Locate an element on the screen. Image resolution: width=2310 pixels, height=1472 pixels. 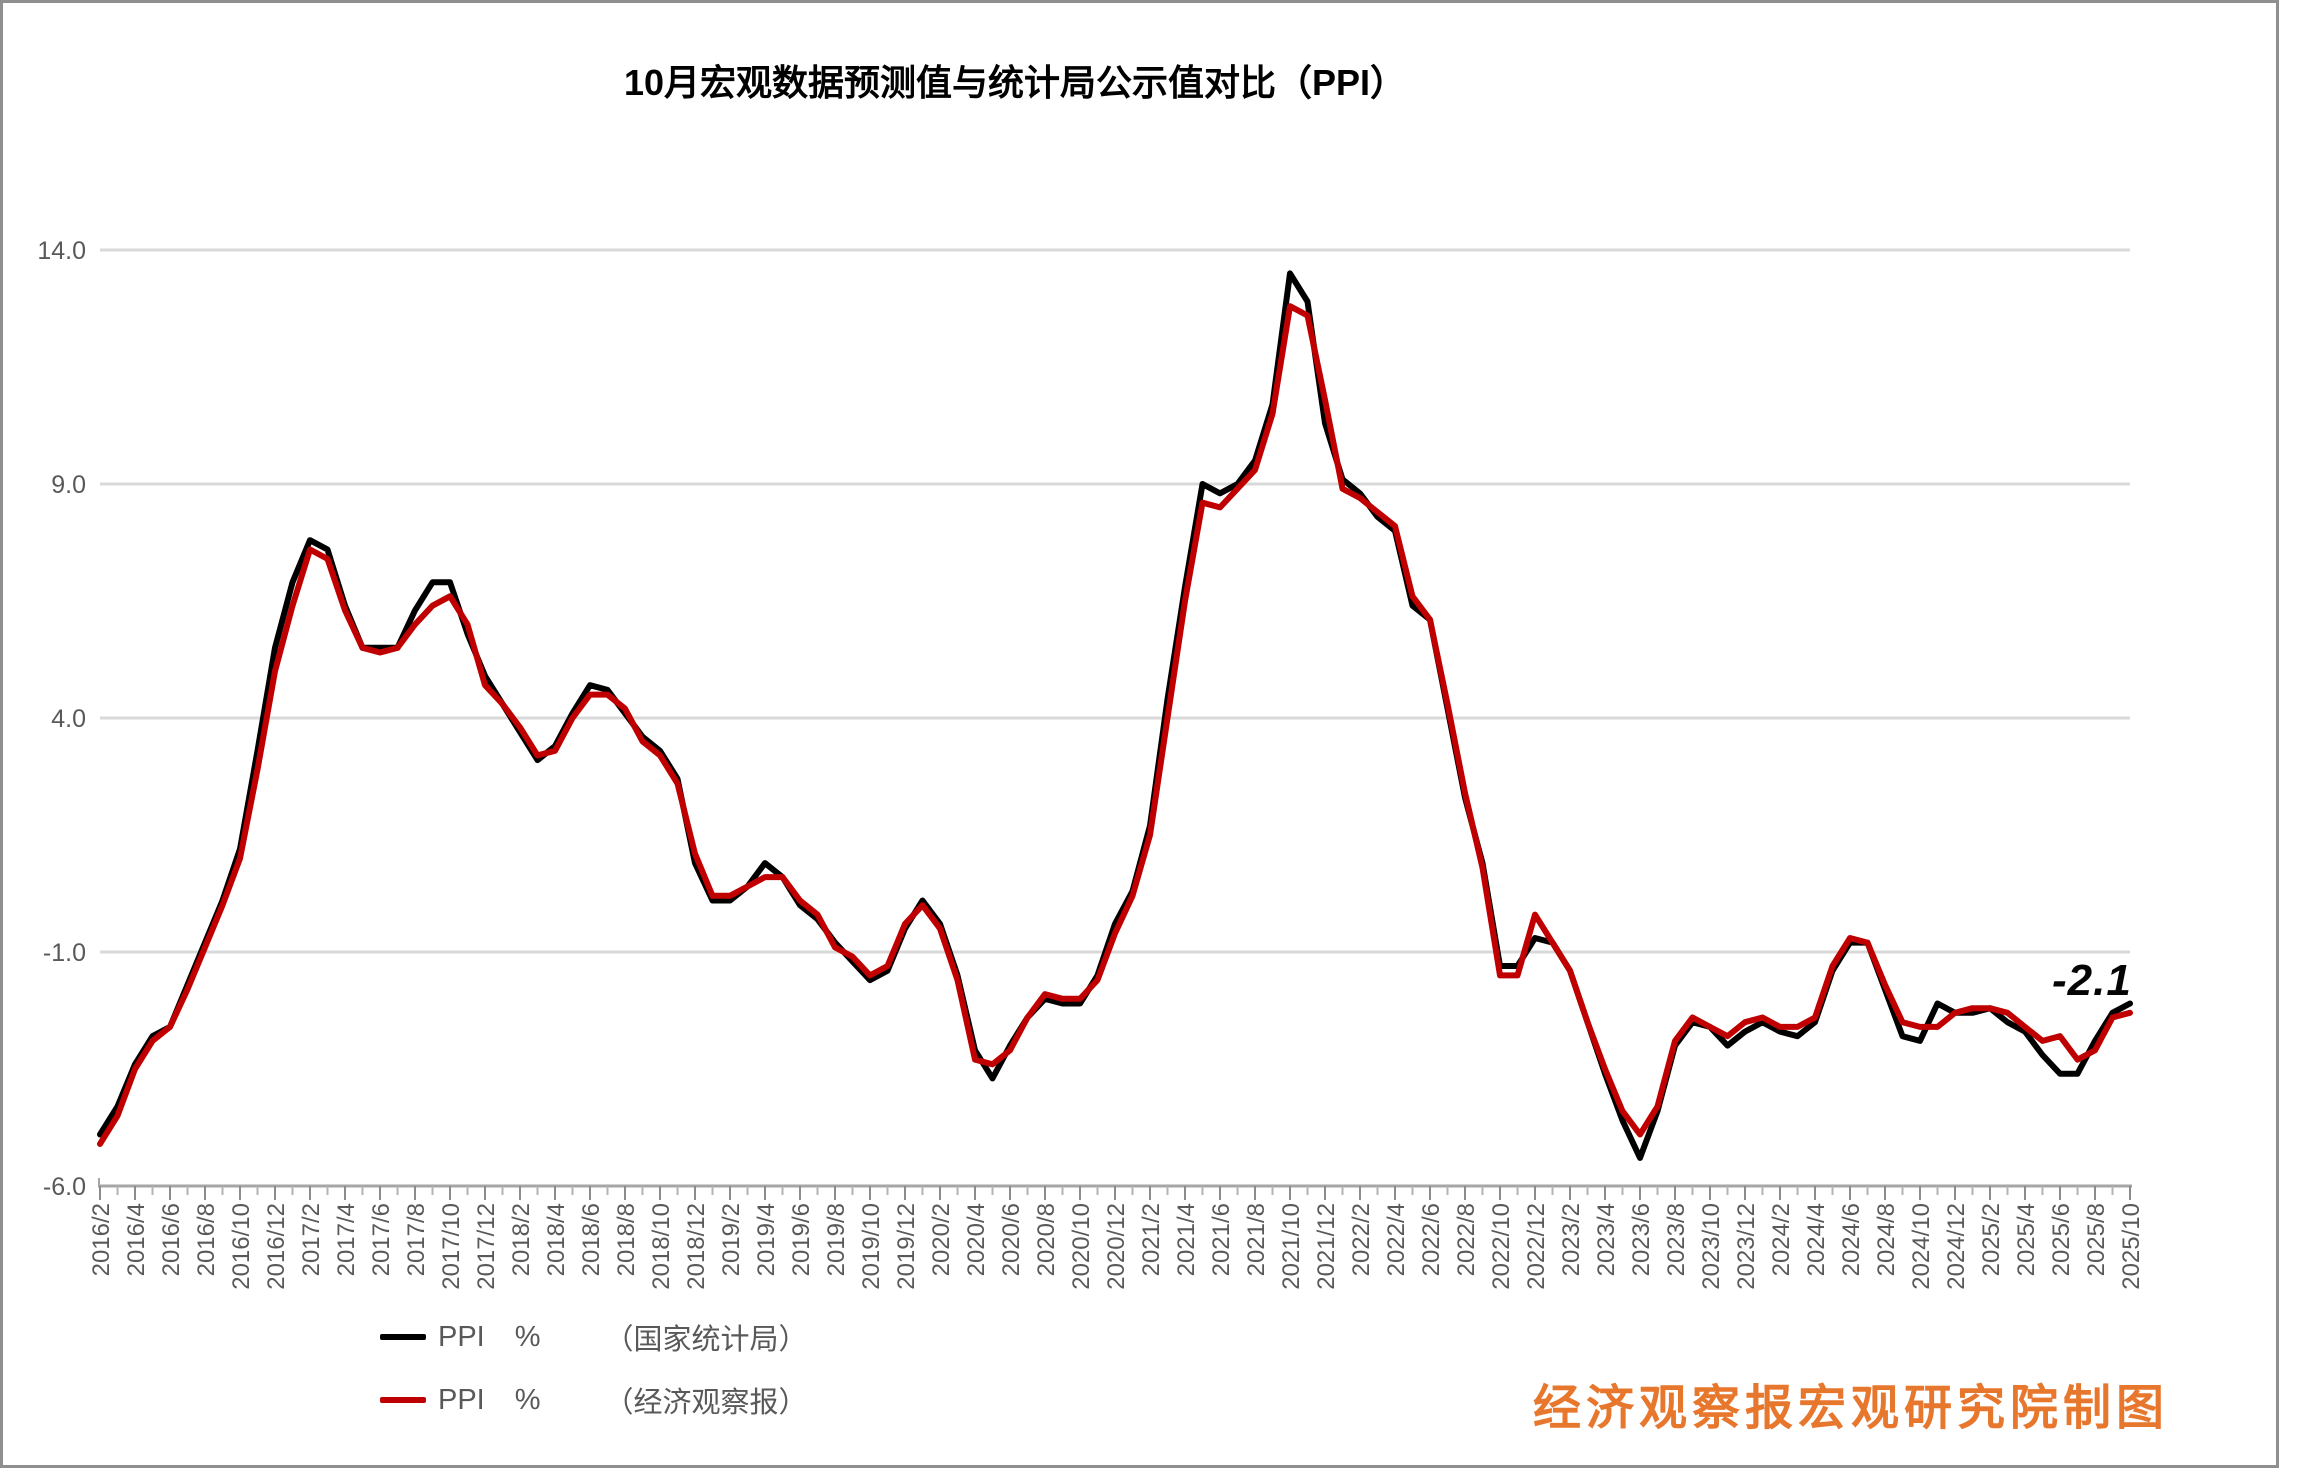
x-axis-tick-label: 2025/6 is located at coordinates (2061, 1239).